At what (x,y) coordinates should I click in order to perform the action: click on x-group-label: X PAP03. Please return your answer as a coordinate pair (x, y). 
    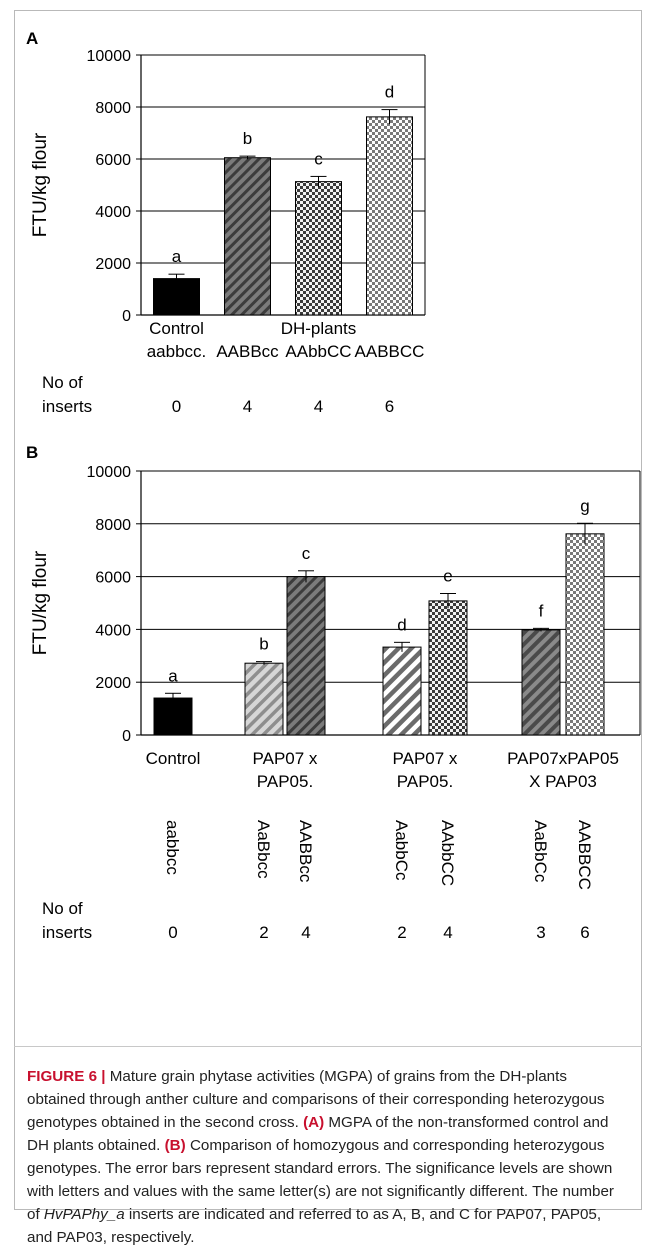
    Looking at the image, I should click on (563, 781).